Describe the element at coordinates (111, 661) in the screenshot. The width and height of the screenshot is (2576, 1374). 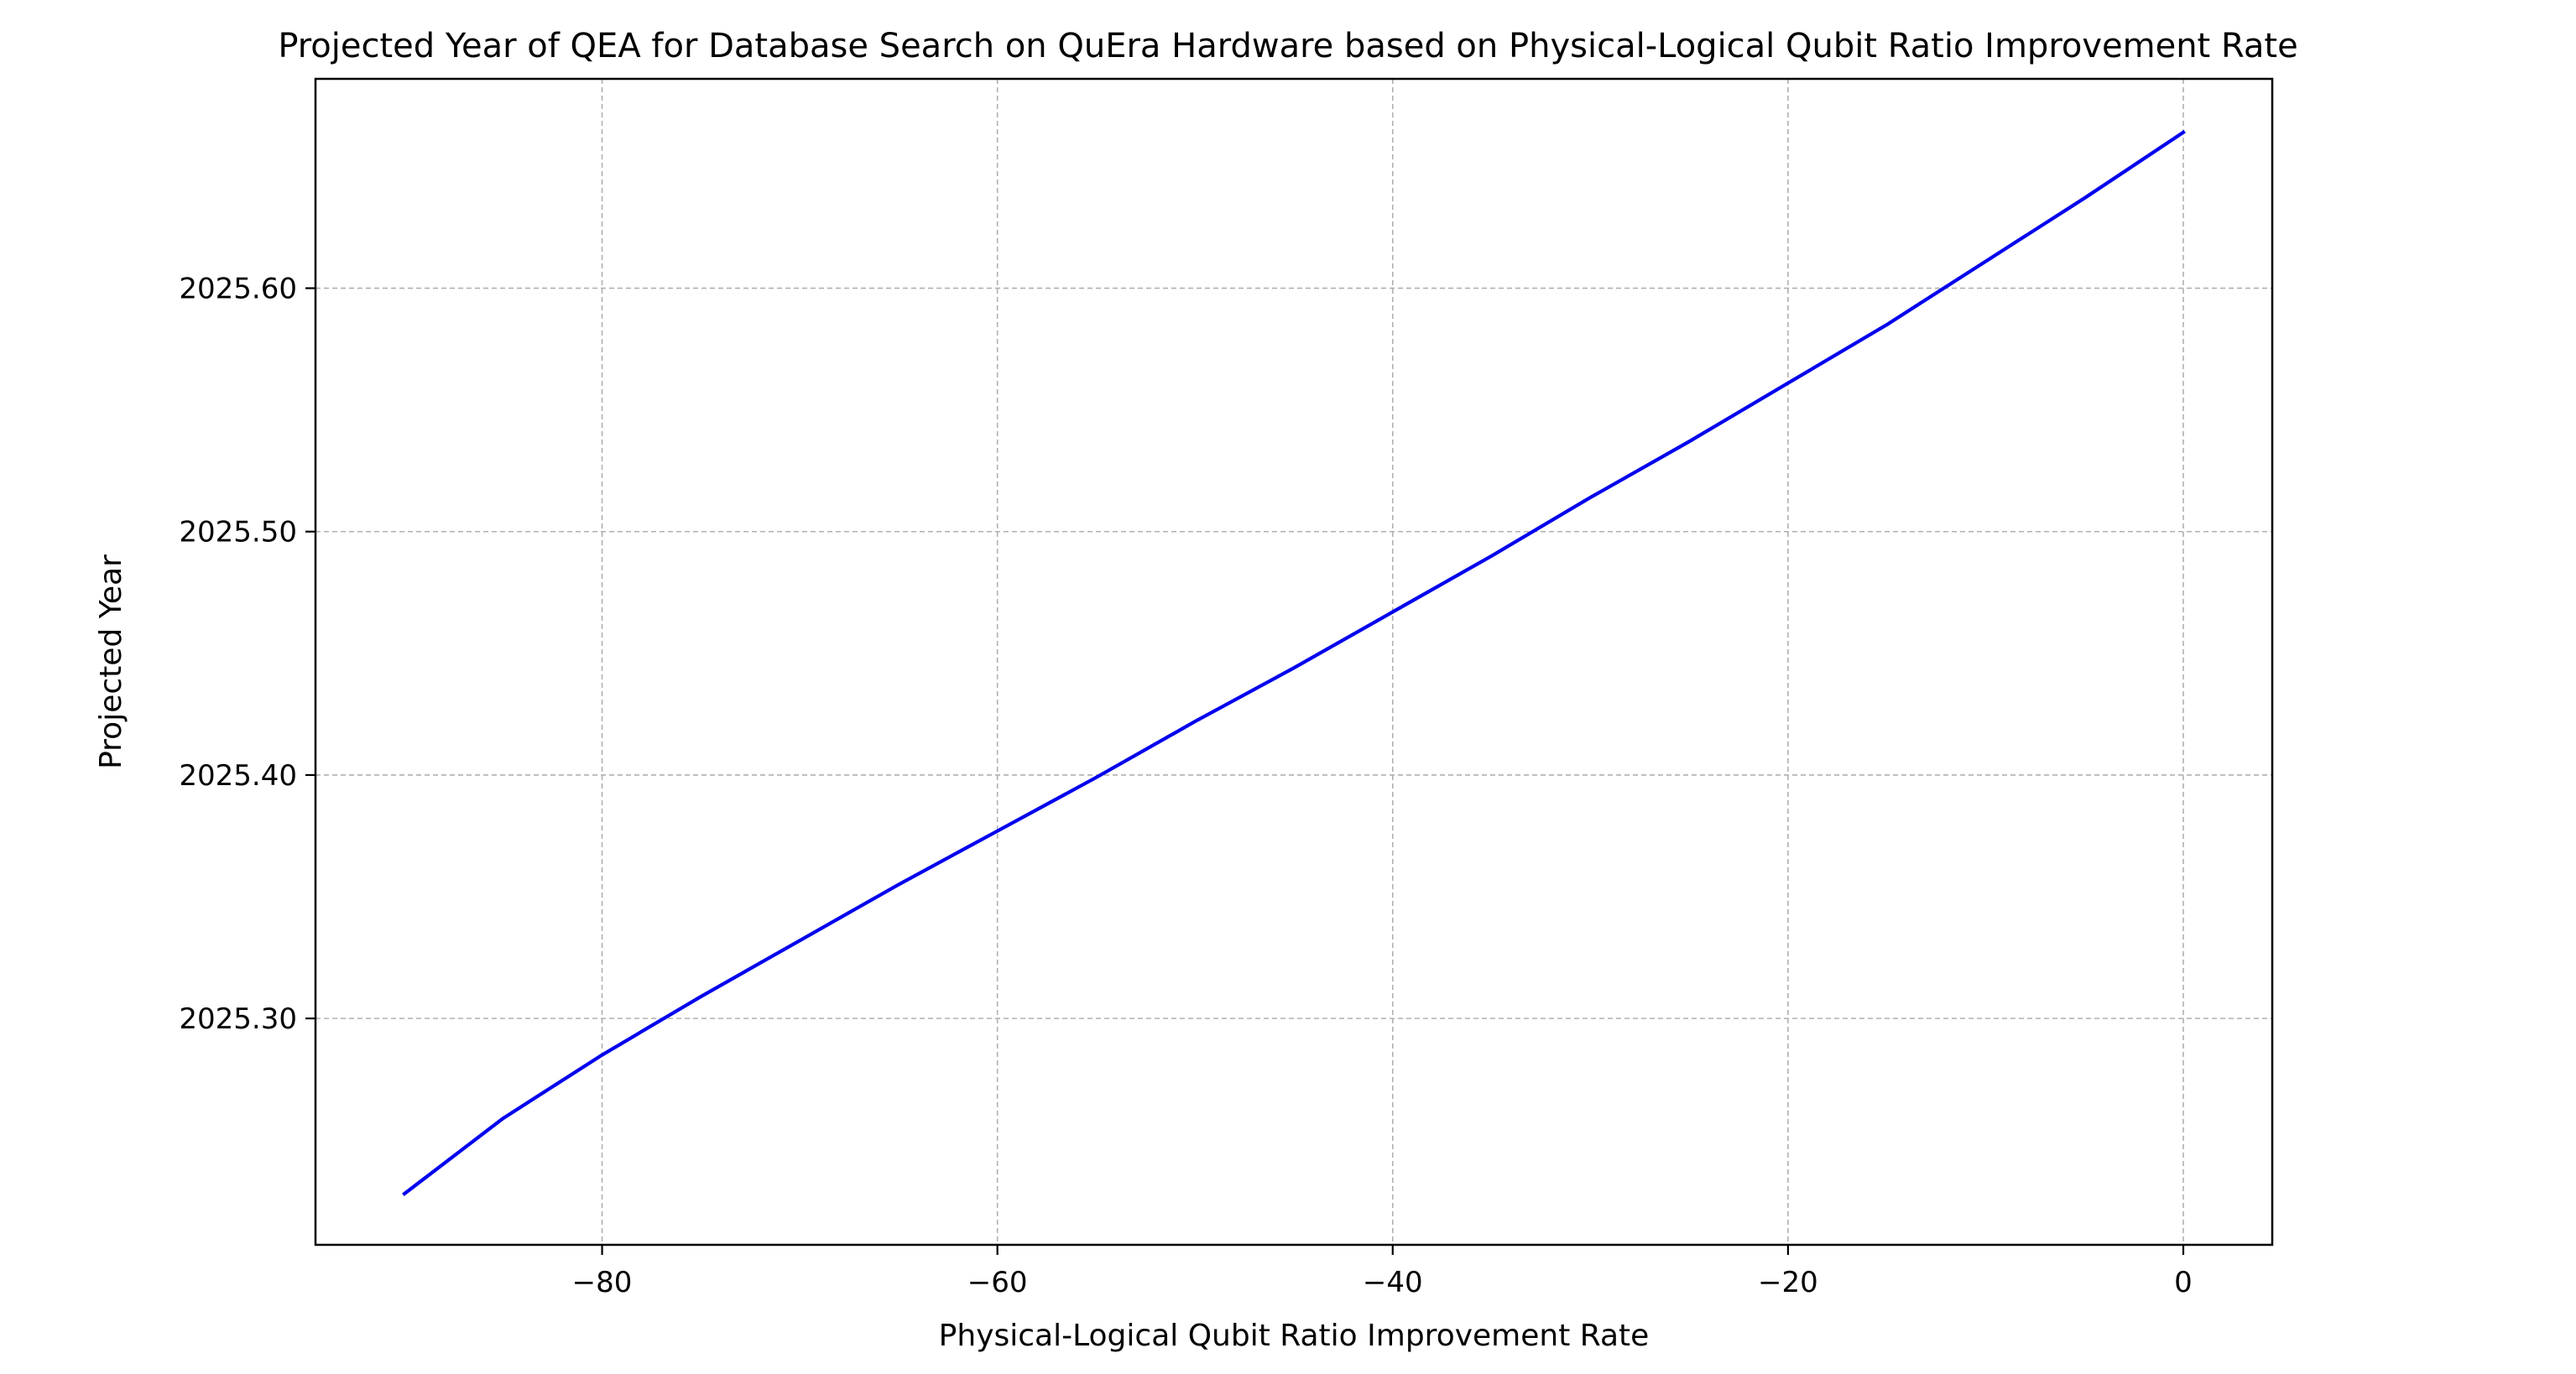
I see `y-axis-label: Projected Year` at that location.